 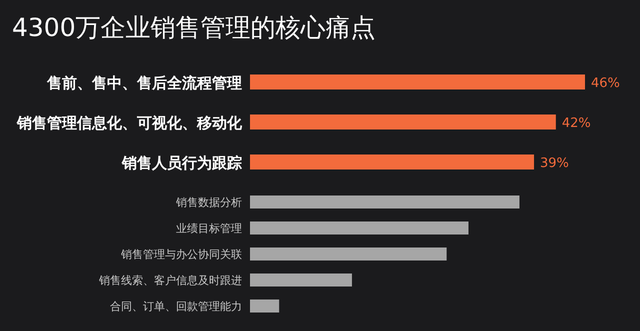 What do you see at coordinates (554, 163) in the screenshot?
I see `data-label: 39%` at bounding box center [554, 163].